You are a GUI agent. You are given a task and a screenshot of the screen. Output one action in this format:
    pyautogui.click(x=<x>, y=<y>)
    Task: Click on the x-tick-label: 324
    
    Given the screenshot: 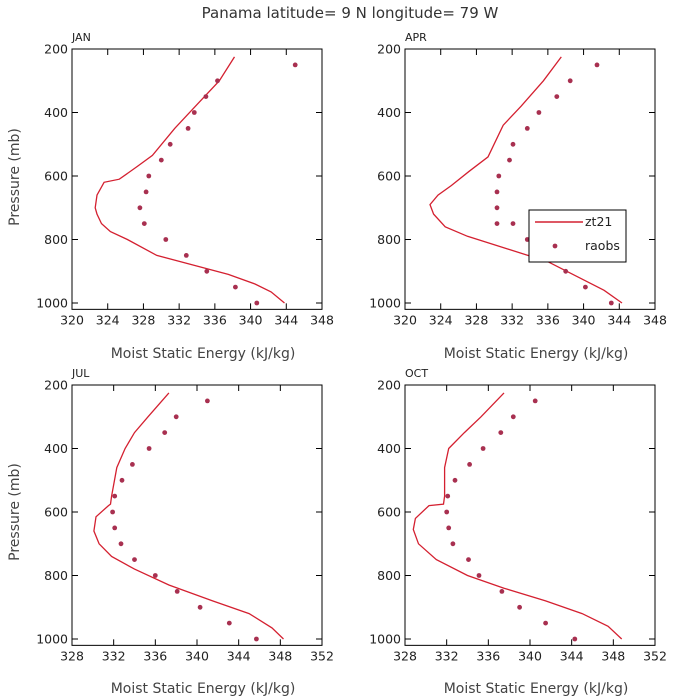 What is the action you would take?
    pyautogui.click(x=108, y=319)
    